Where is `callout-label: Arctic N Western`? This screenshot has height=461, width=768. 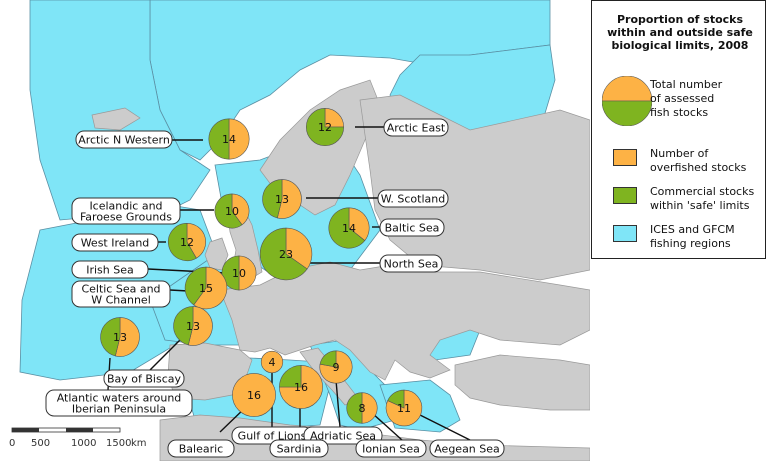 callout-label: Arctic N Western is located at coordinates (124, 140).